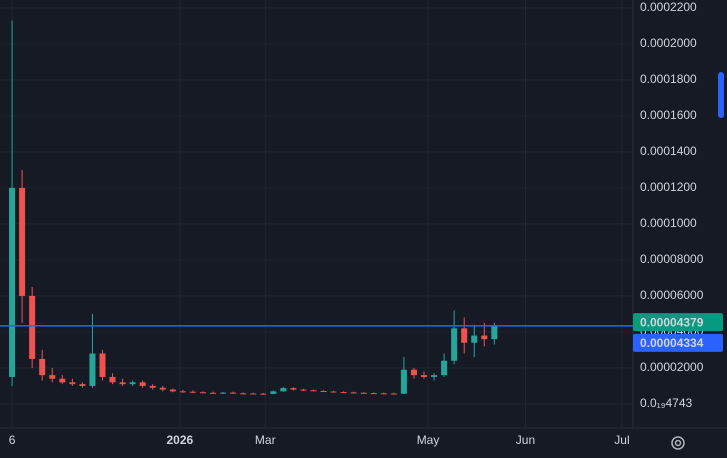 Image resolution: width=727 pixels, height=458 pixels. What do you see at coordinates (672, 322) in the screenshot?
I see `price-tag-label: 0.00004379` at bounding box center [672, 322].